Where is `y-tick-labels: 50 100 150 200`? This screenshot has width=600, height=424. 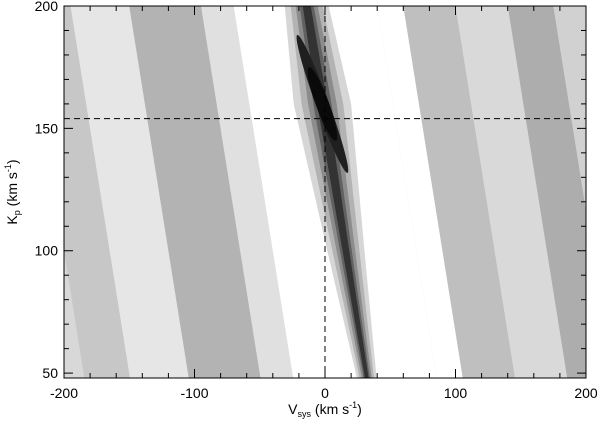
y-tick-labels: 50 100 150 200 is located at coordinates (47, 190).